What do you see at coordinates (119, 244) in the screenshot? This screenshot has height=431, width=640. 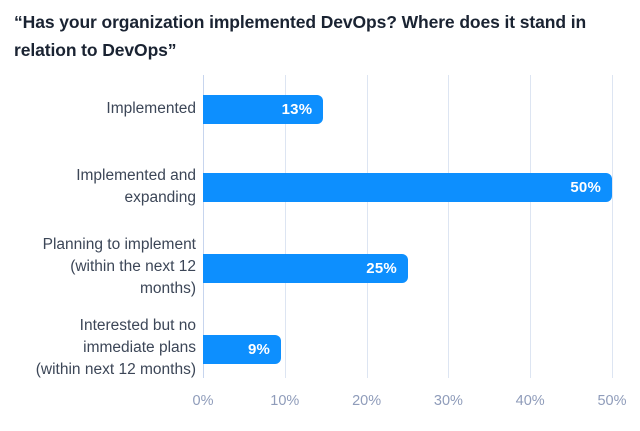 I see `category-label-line: Planning to implement` at bounding box center [119, 244].